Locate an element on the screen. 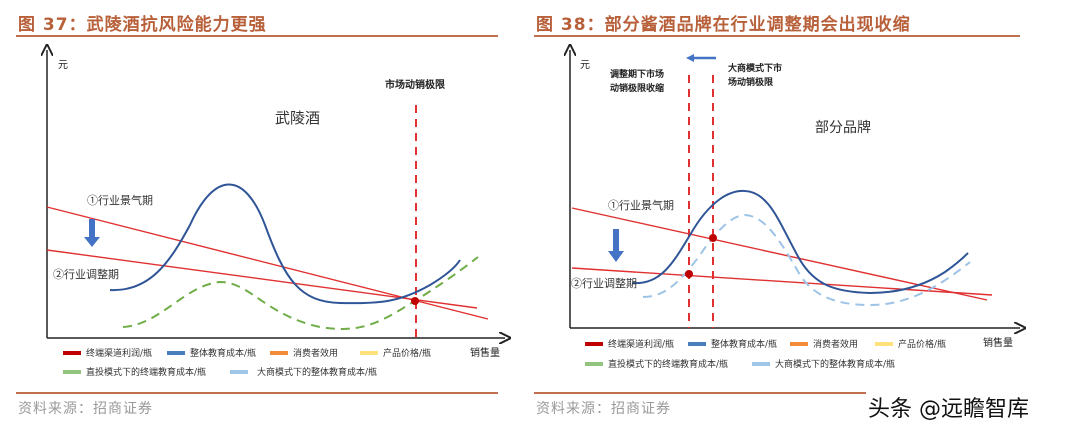  intersection-point-contracted is located at coordinates (689, 274).